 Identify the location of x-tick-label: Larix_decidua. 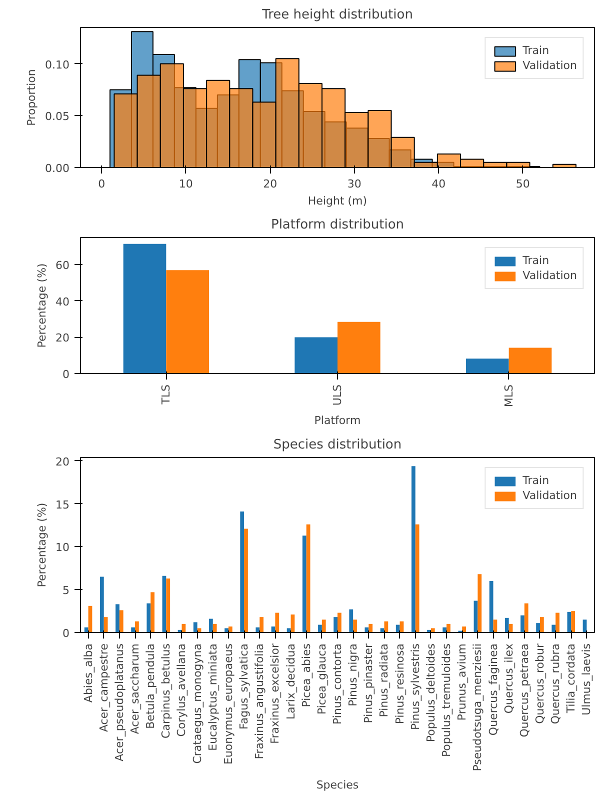
(291, 681).